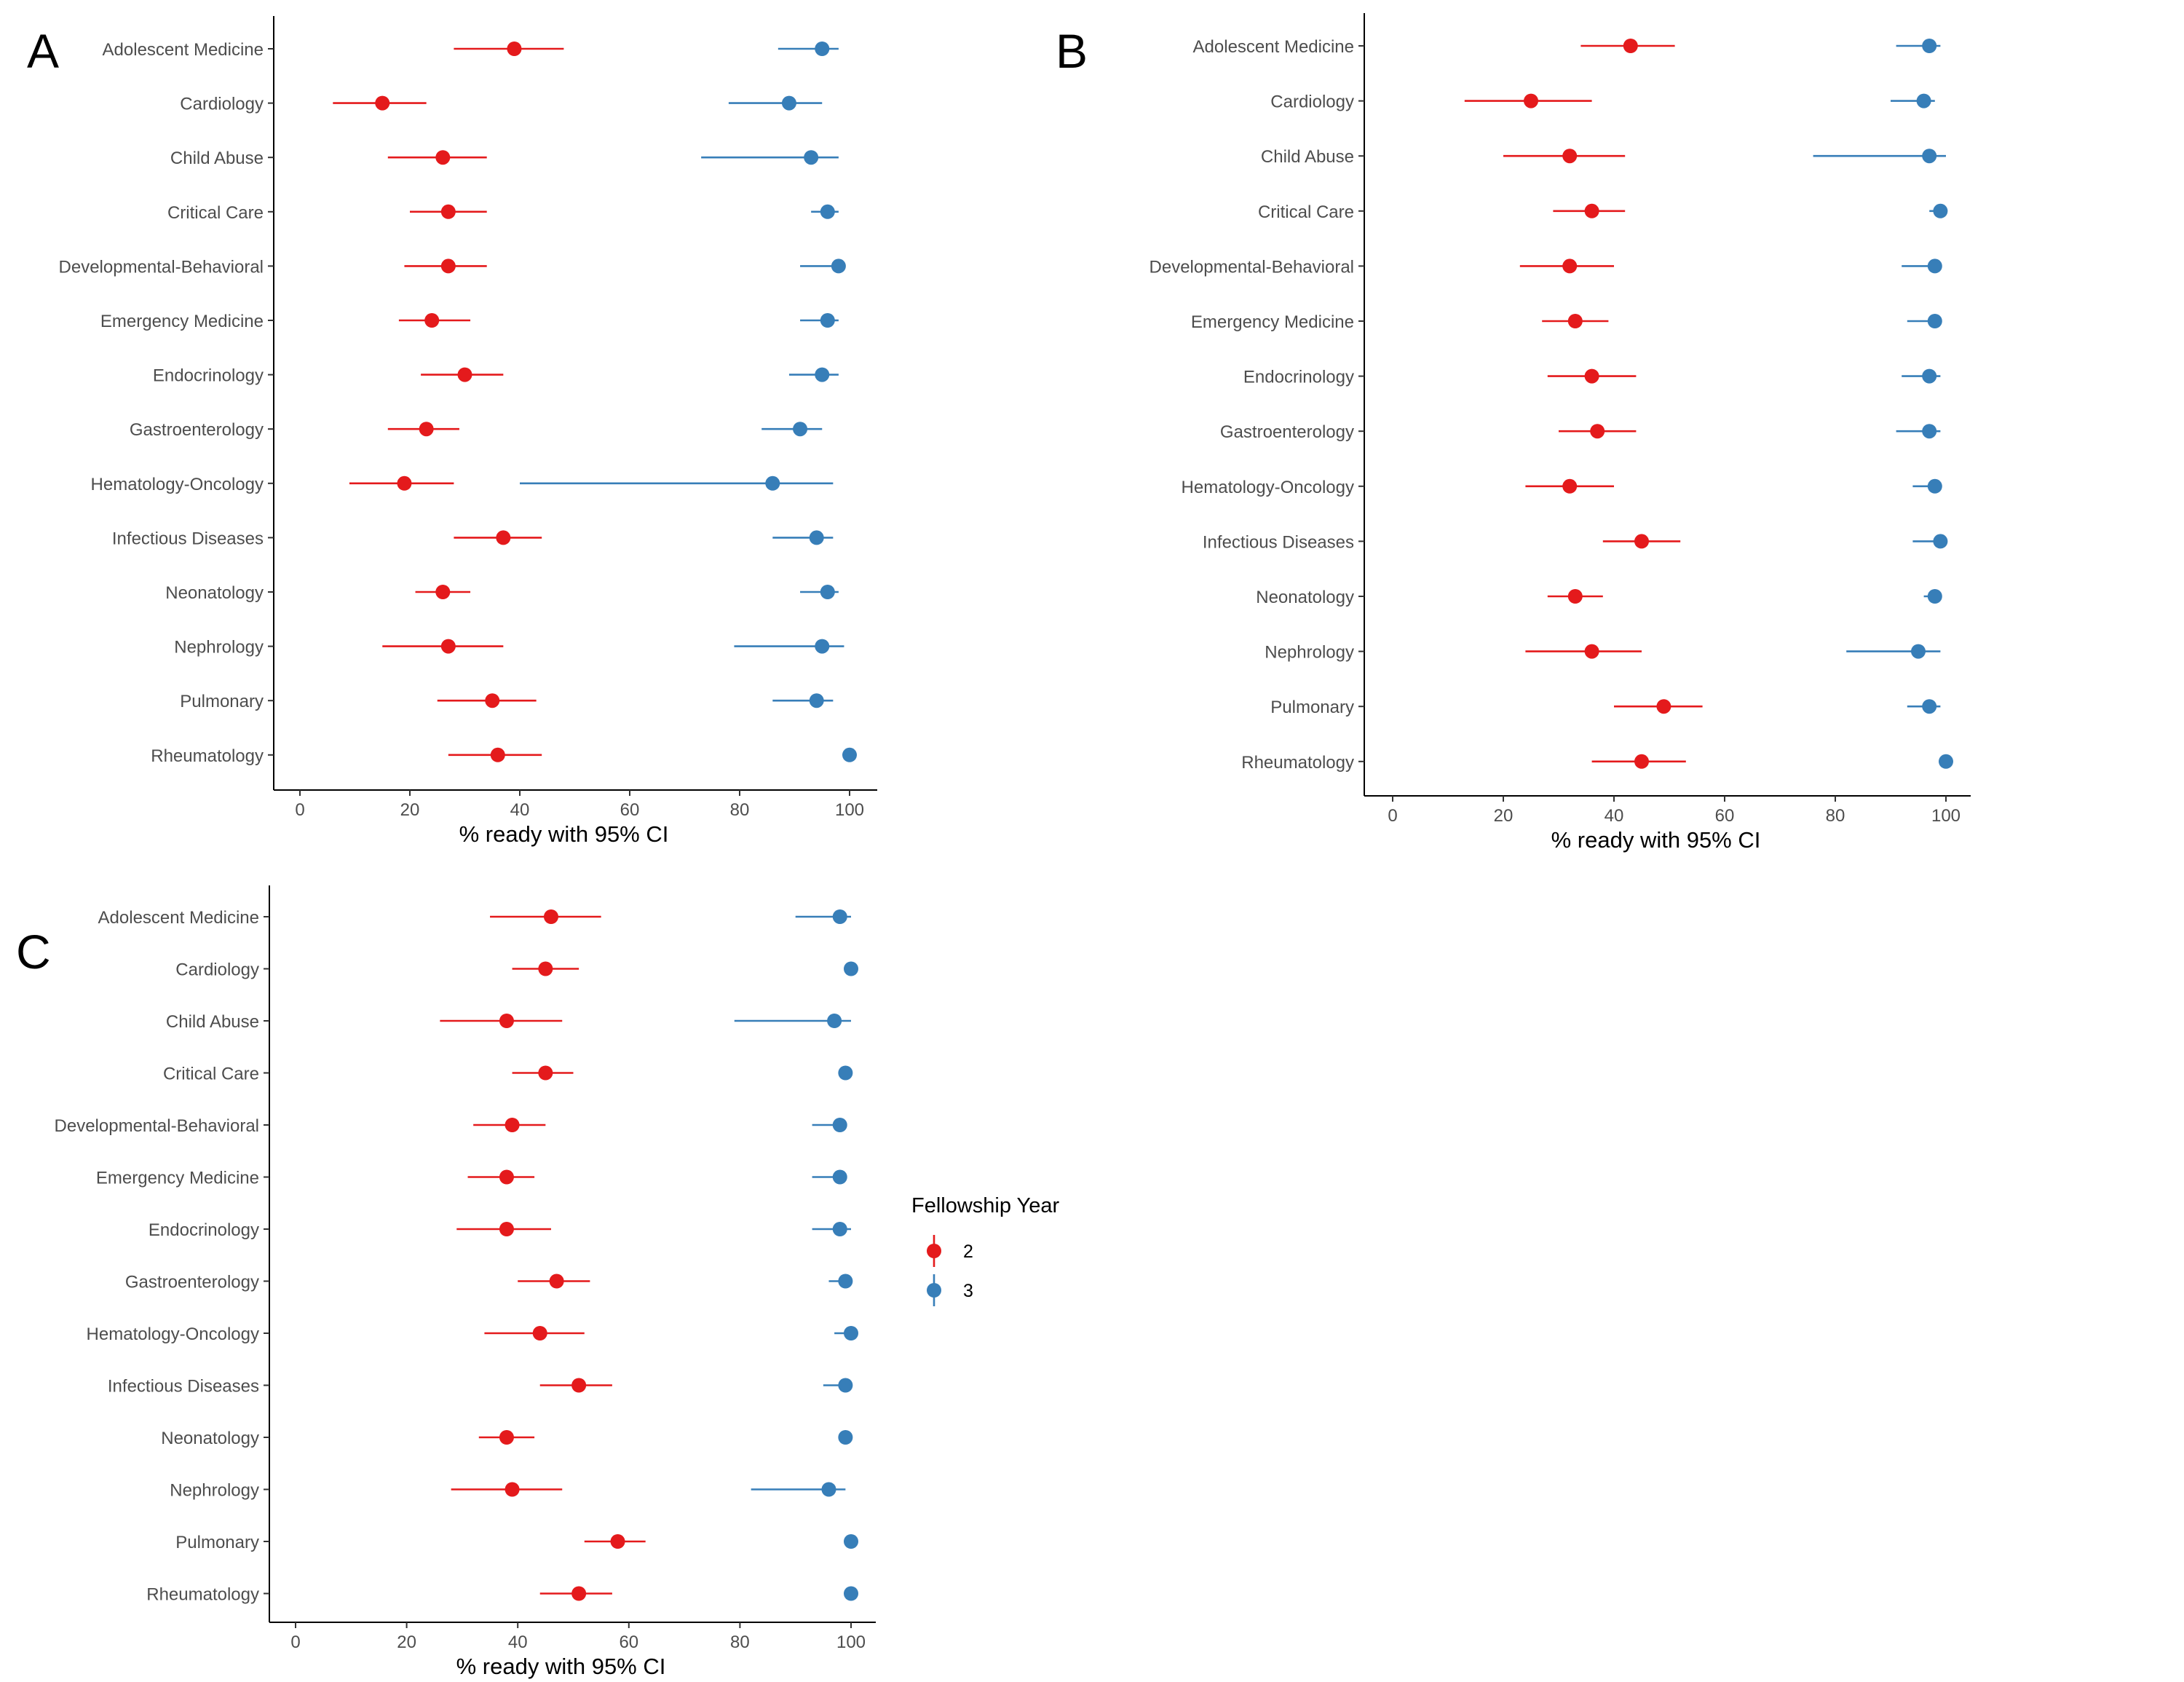 This screenshot has height=1682, width=2184. Describe the element at coordinates (219, 648) in the screenshot. I see `y-tick-label: Nephrology` at that location.